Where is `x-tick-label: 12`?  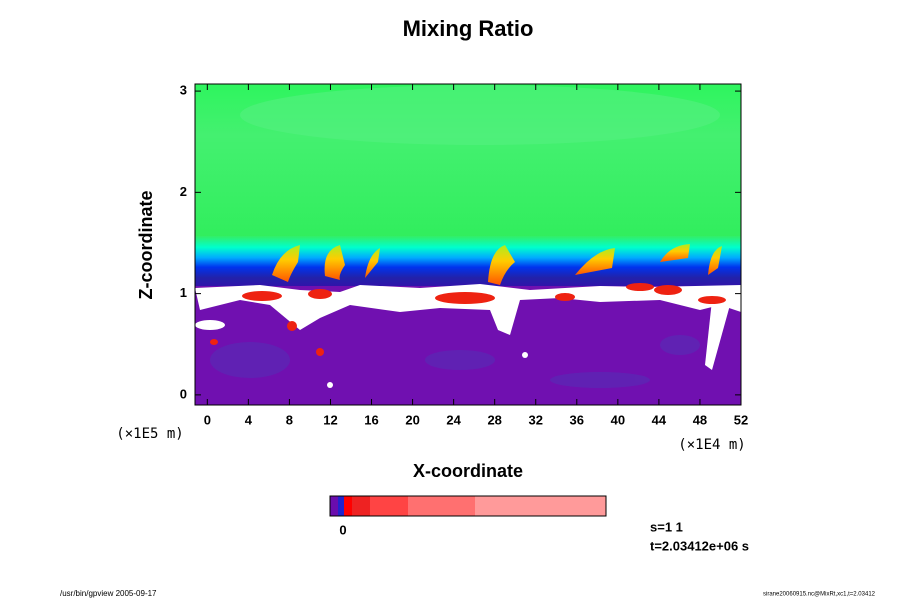 x-tick-label: 12 is located at coordinates (330, 419).